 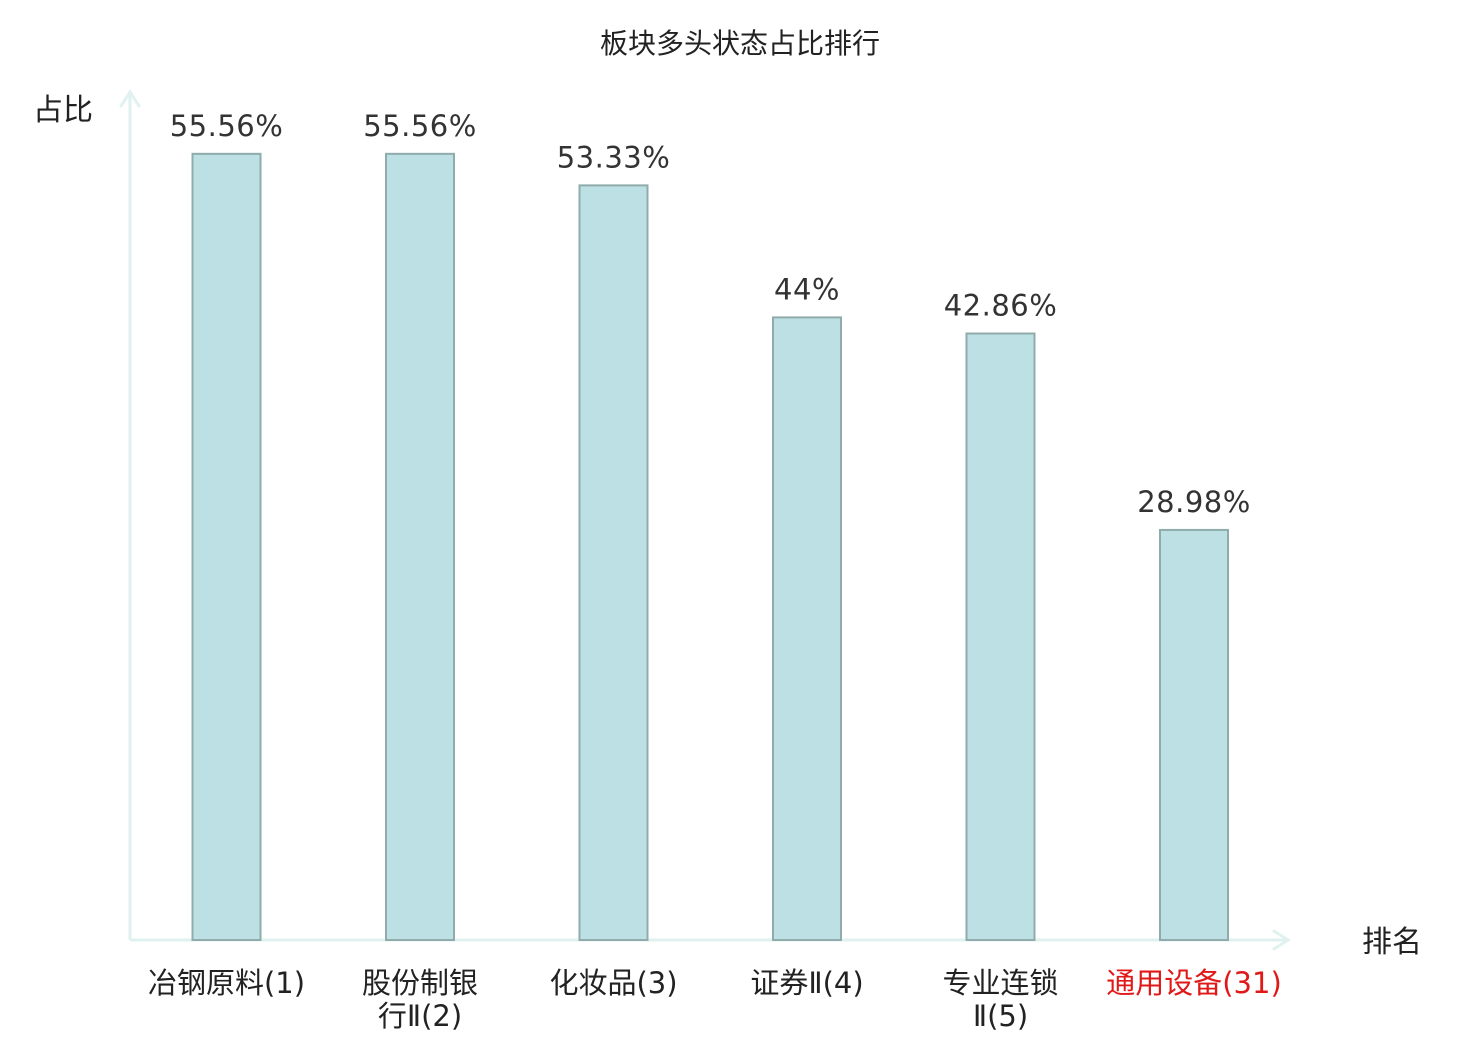 What do you see at coordinates (227, 126) in the screenshot?
I see `value-label-1: 55.56%` at bounding box center [227, 126].